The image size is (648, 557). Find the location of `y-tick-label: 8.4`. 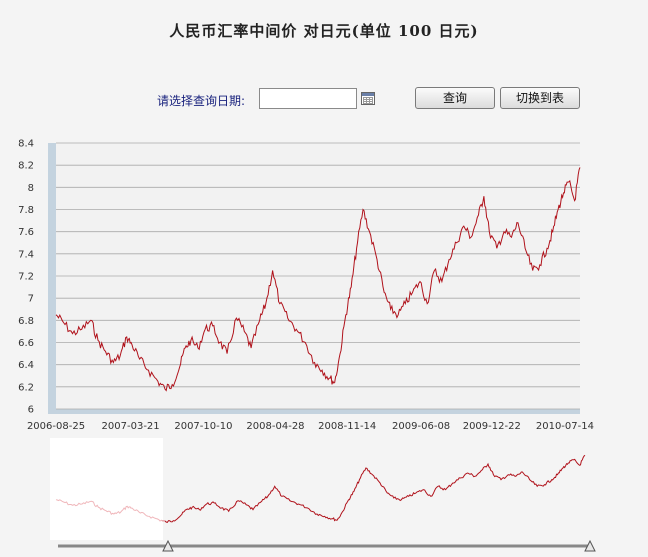

y-tick-label: 8.4 is located at coordinates (26, 144).